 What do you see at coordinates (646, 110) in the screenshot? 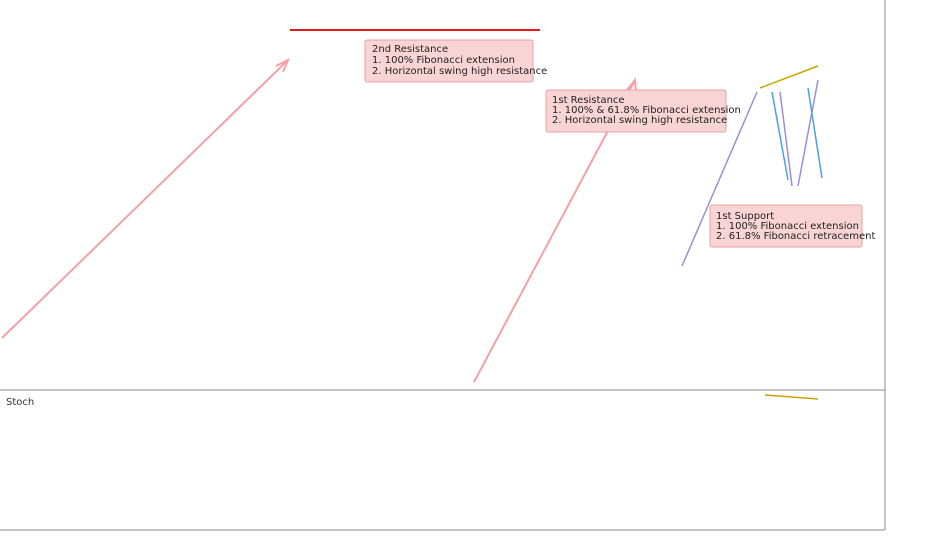
I see `note-line: 1. 100% & 61.8% Fibonacci extension` at bounding box center [646, 110].